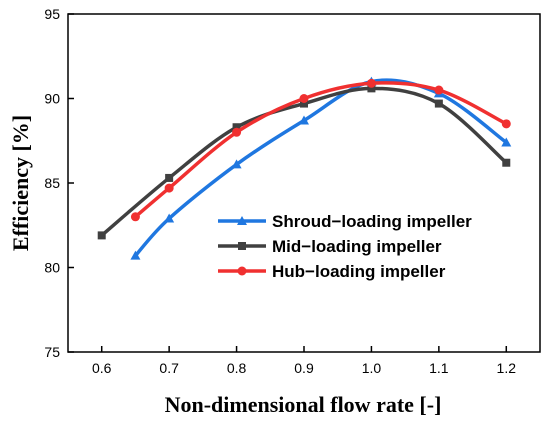 Image resolution: width=550 pixels, height=425 pixels. I want to click on x-tick-label-6: 1.2, so click(507, 368).